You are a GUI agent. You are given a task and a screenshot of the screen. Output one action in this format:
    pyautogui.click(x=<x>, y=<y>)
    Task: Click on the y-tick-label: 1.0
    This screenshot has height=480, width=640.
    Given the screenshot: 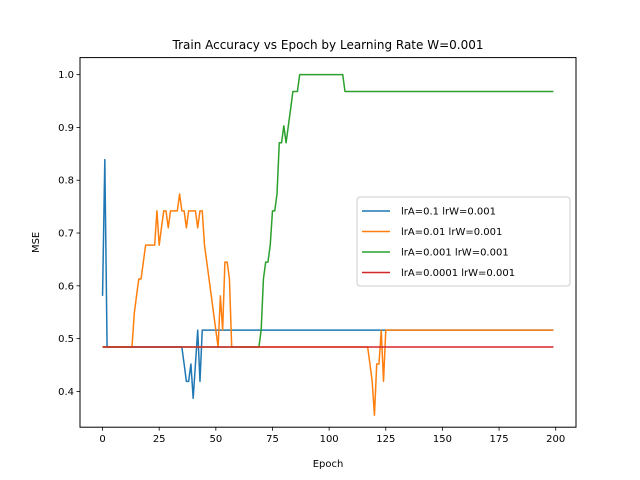 What is the action you would take?
    pyautogui.click(x=66, y=75)
    